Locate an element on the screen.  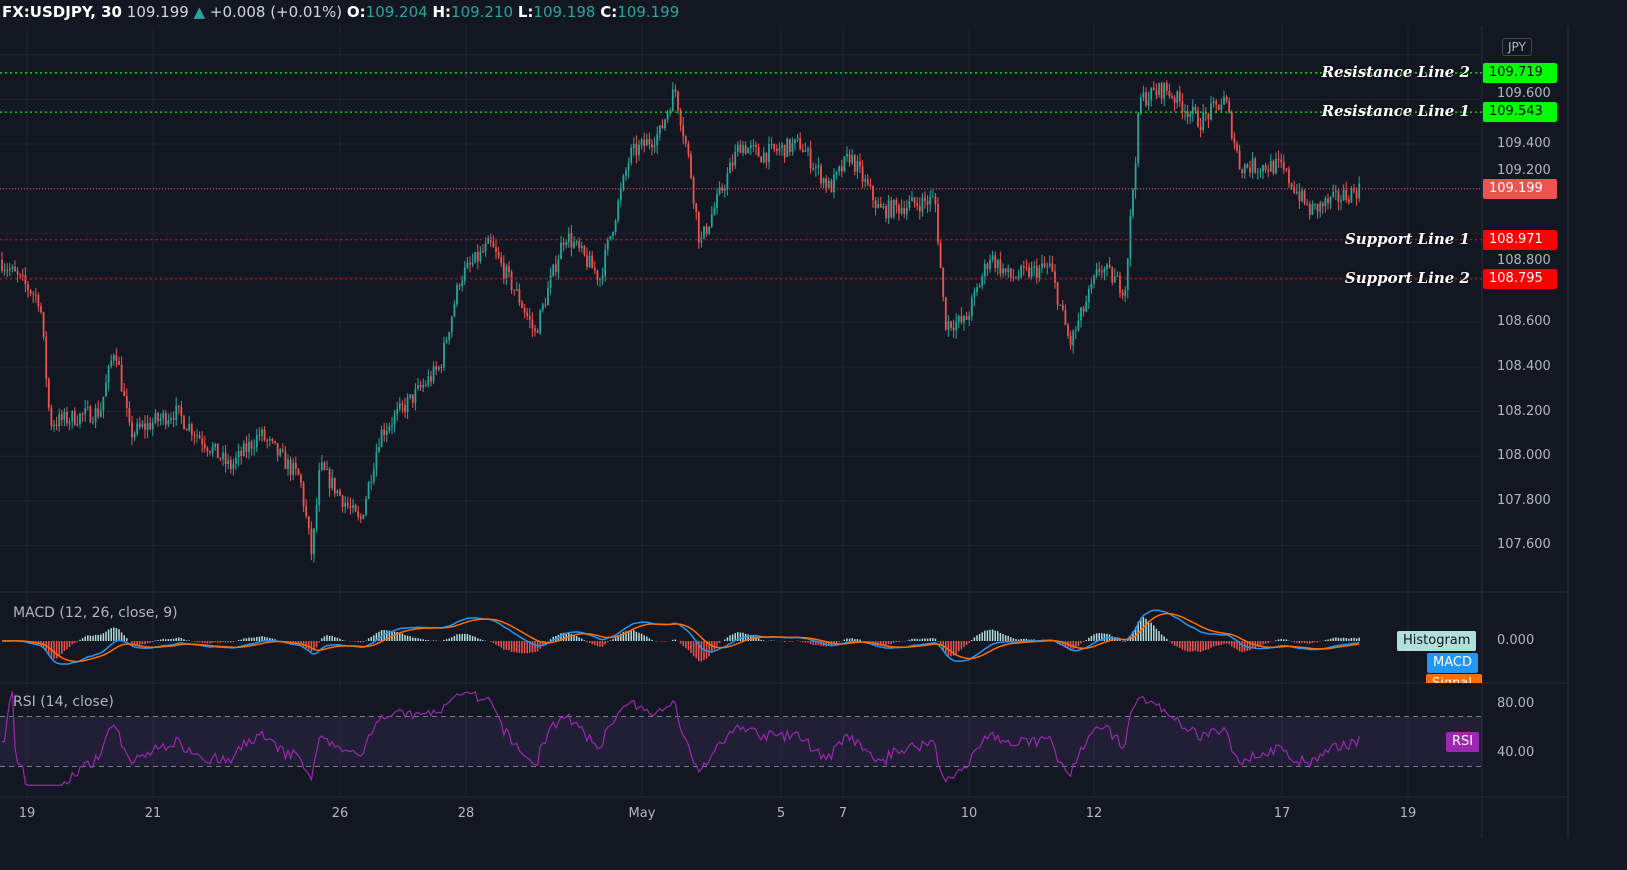
rsi-band is located at coordinates (741, 741).